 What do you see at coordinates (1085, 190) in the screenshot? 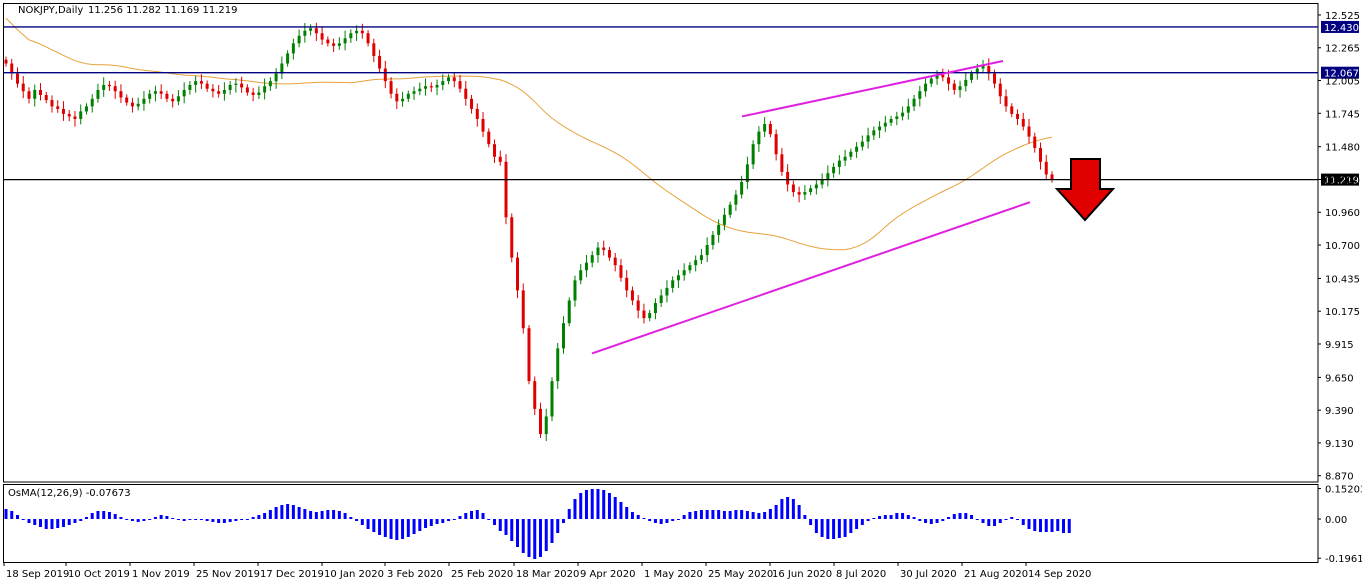
I see `down-arrow-icon` at bounding box center [1085, 190].